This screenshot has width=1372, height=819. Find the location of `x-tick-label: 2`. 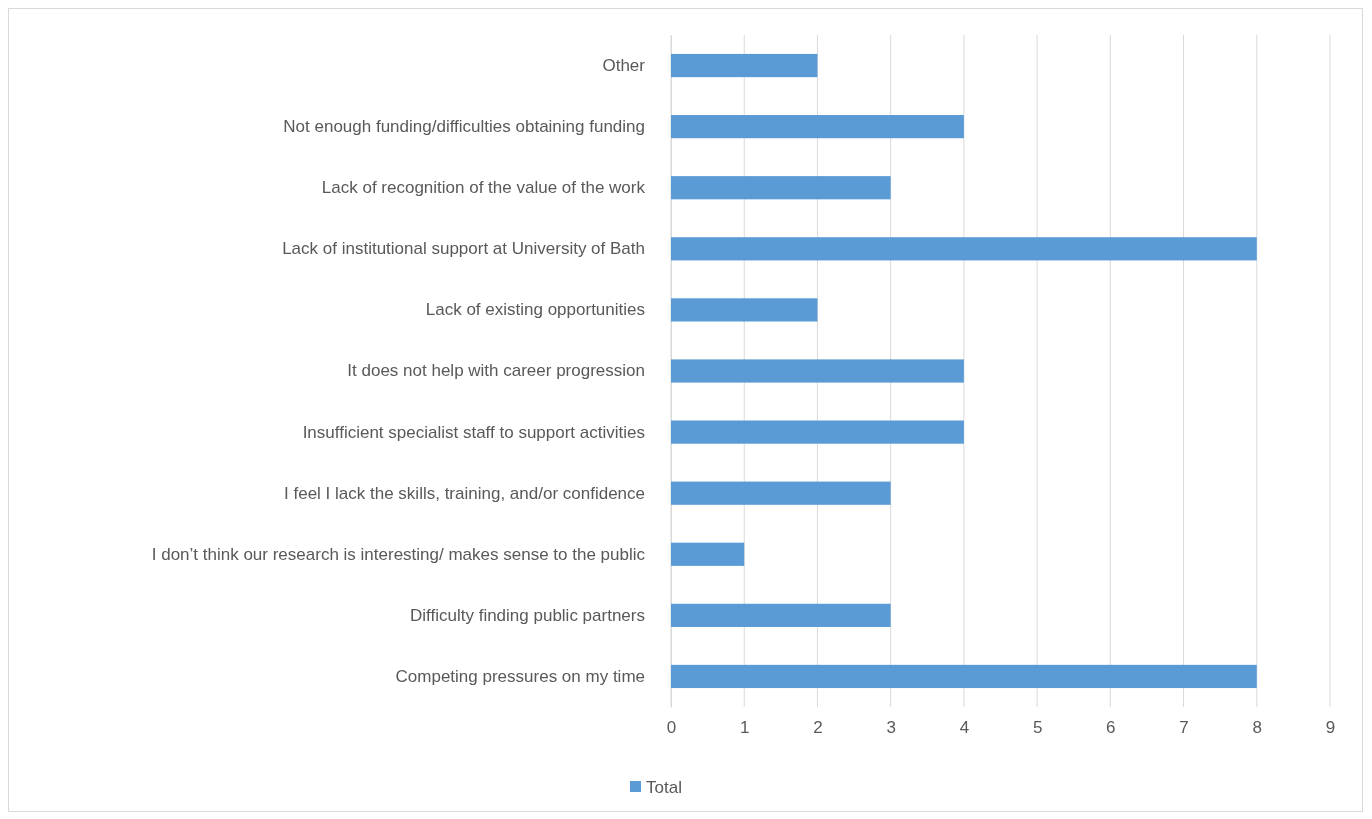

x-tick-label: 2 is located at coordinates (818, 728).